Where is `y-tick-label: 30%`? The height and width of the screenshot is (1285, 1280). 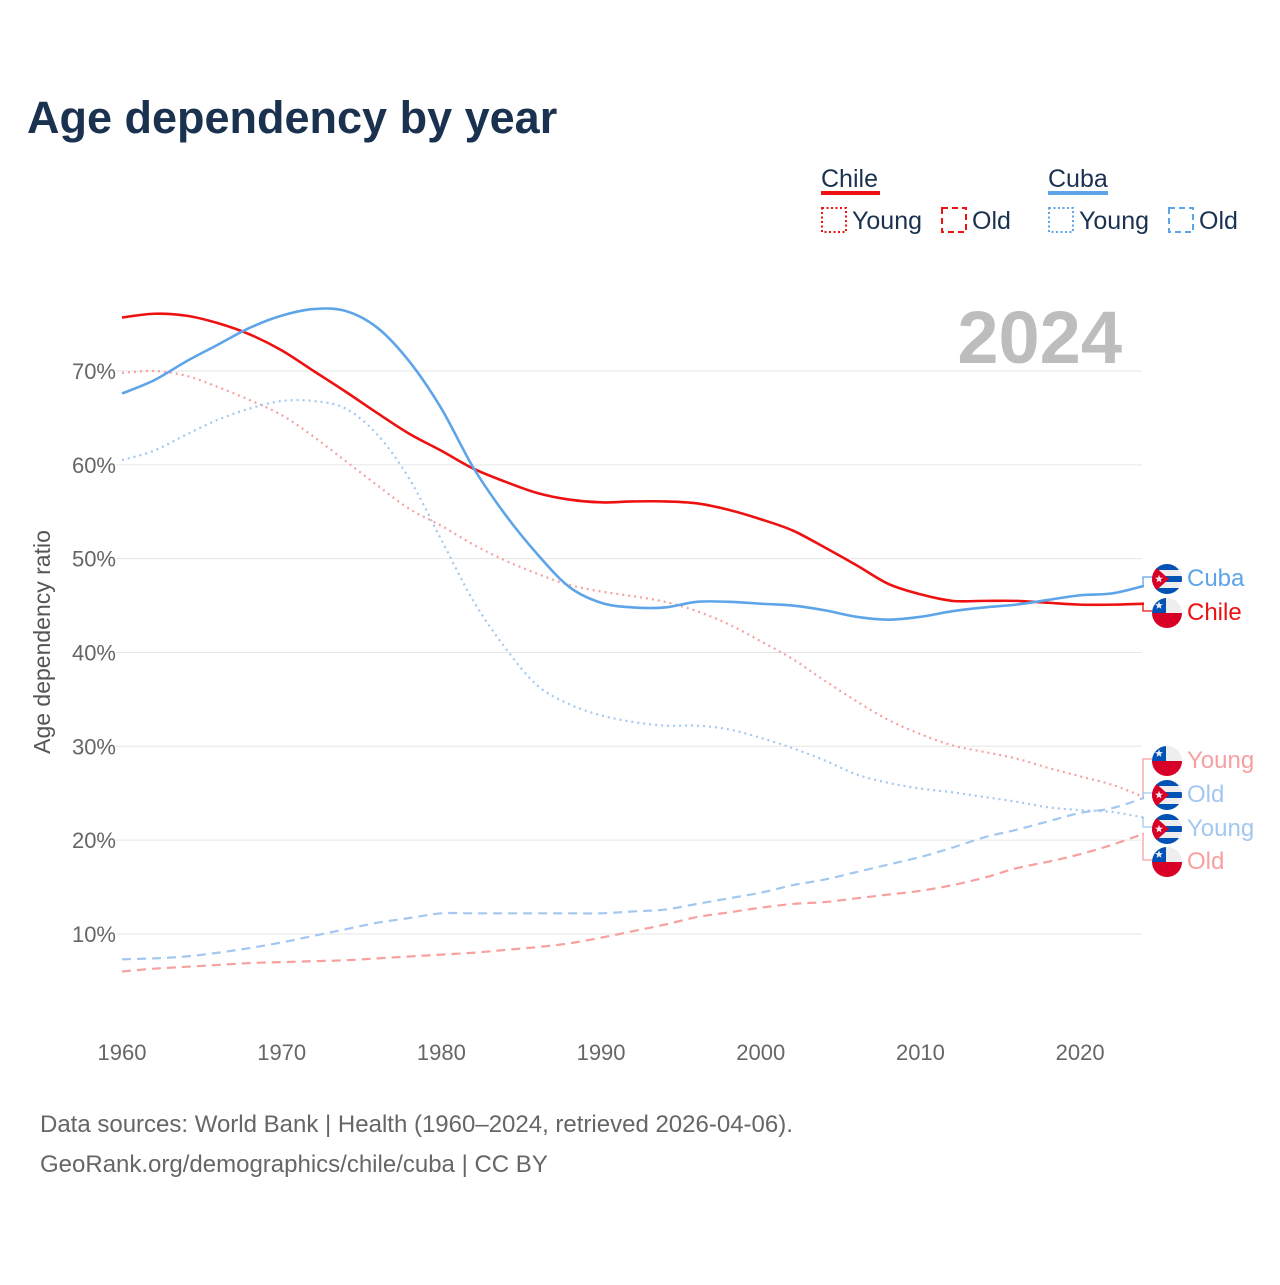
y-tick-label: 30% is located at coordinates (94, 746).